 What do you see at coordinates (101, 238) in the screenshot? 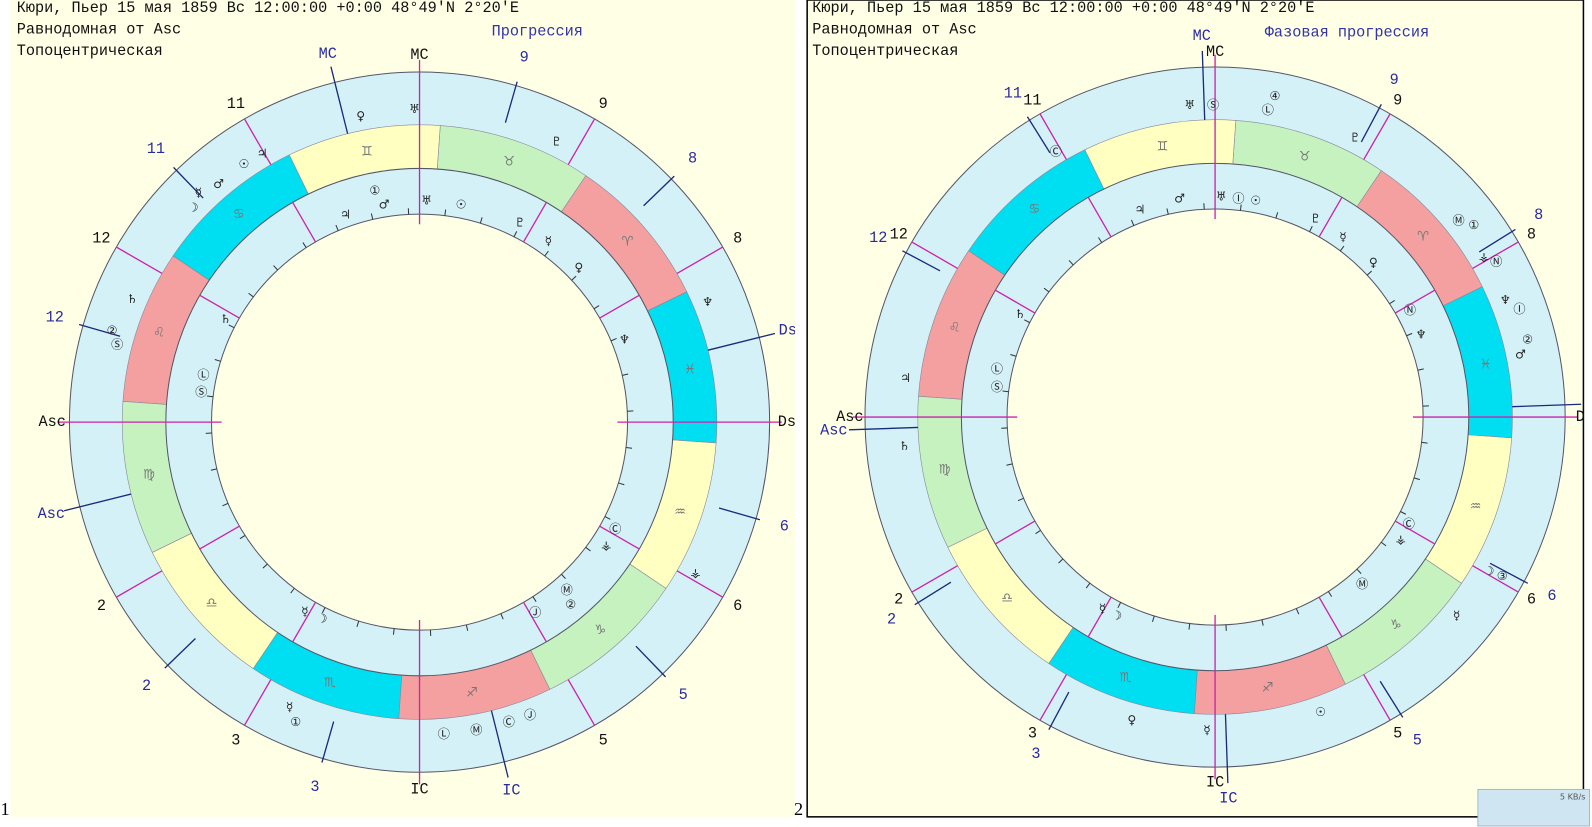
I see `house-label: 12` at bounding box center [101, 238].